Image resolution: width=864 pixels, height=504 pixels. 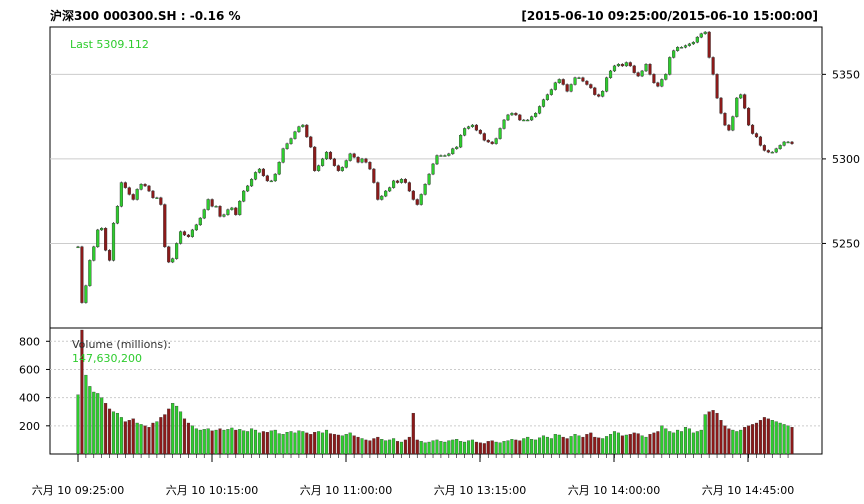 I want to click on volume-tick-label: 400, so click(x=29, y=398).